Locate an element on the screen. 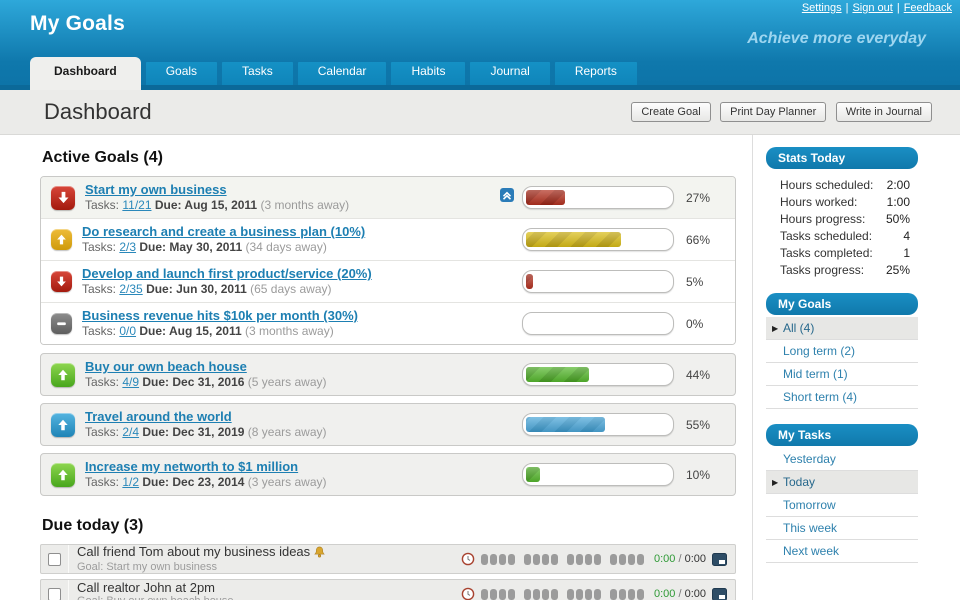 This screenshot has width=960, height=600. due-away: (8 years away) is located at coordinates (287, 432).